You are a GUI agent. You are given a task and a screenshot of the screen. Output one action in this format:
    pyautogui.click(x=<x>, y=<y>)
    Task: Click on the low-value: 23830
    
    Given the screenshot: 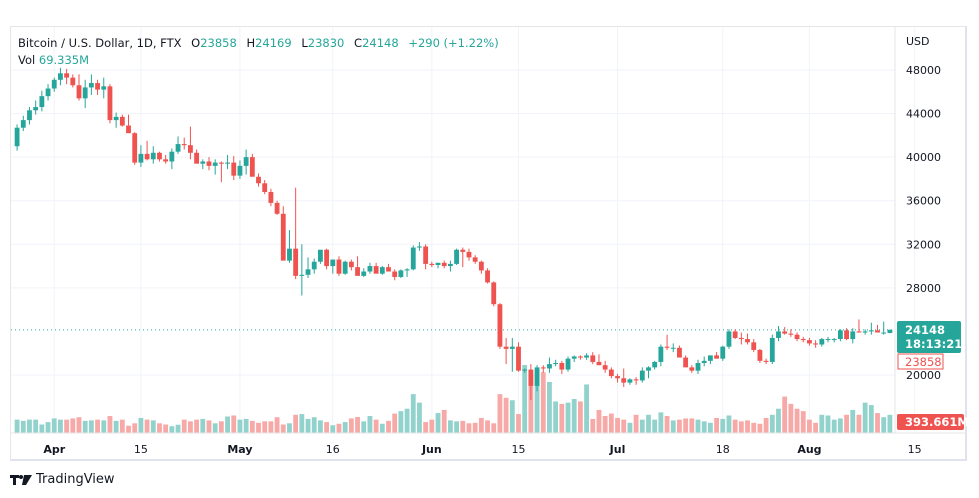 What is the action you would take?
    pyautogui.click(x=326, y=43)
    